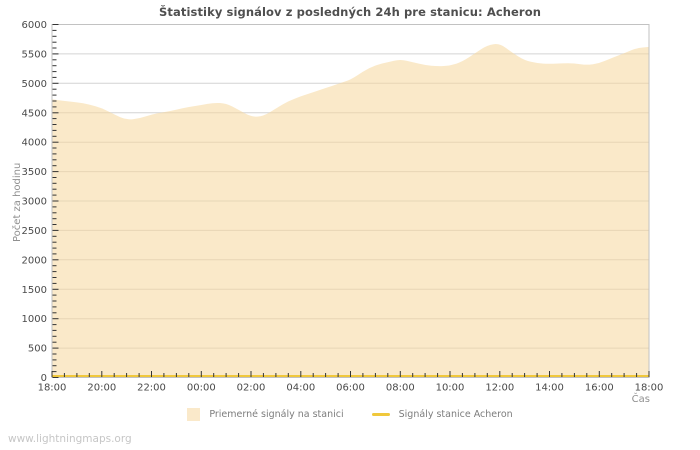  Describe the element at coordinates (44, 378) in the screenshot. I see `svg-text: 0` at that location.